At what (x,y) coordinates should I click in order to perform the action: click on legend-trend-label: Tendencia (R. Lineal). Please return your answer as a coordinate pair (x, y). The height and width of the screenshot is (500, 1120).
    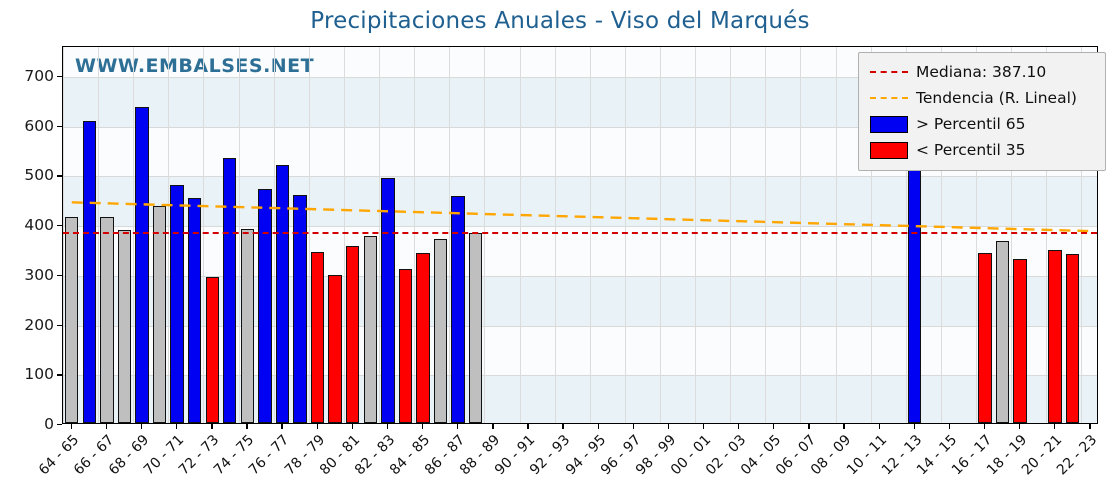
    Looking at the image, I should click on (996, 98).